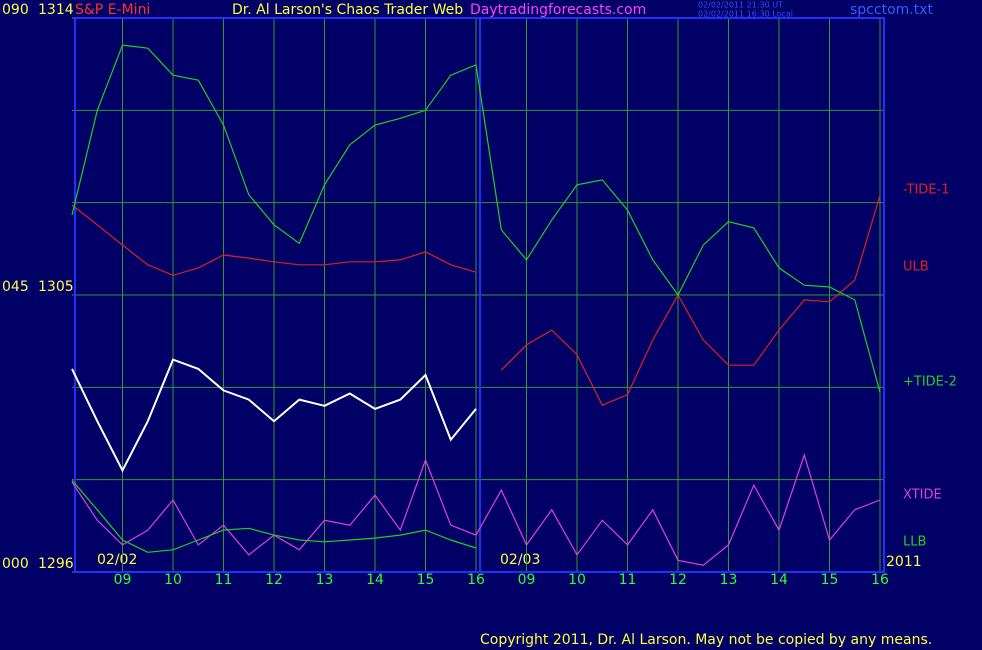 This screenshot has height=650, width=982. I want to click on year-label: 2011, so click(904, 562).